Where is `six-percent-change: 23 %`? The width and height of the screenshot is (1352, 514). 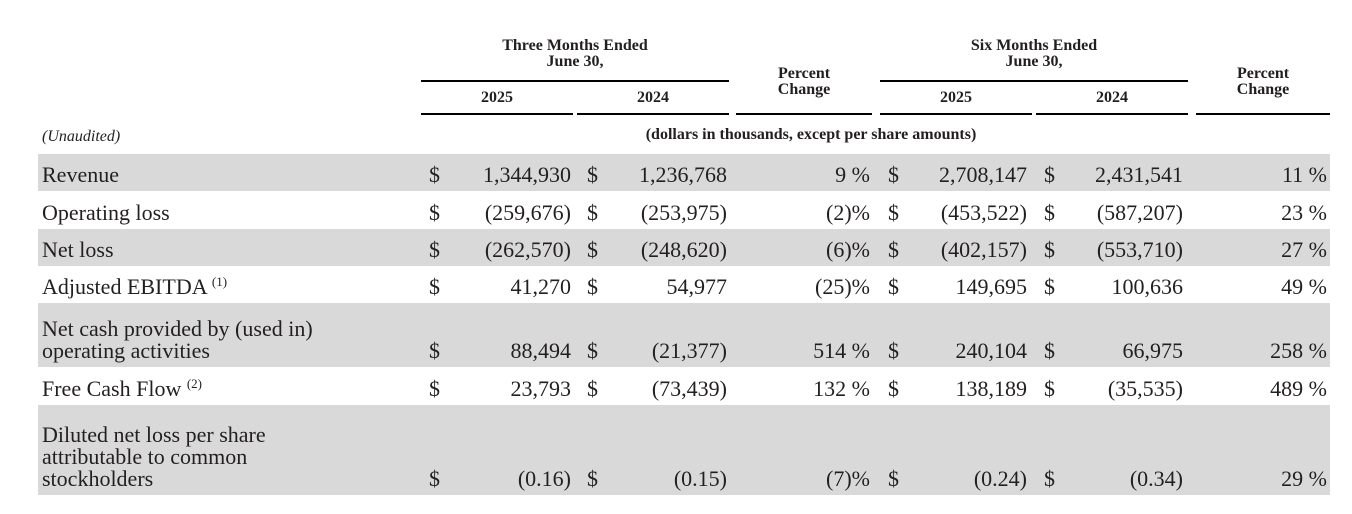 six-percent-change: 23 % is located at coordinates (1304, 212).